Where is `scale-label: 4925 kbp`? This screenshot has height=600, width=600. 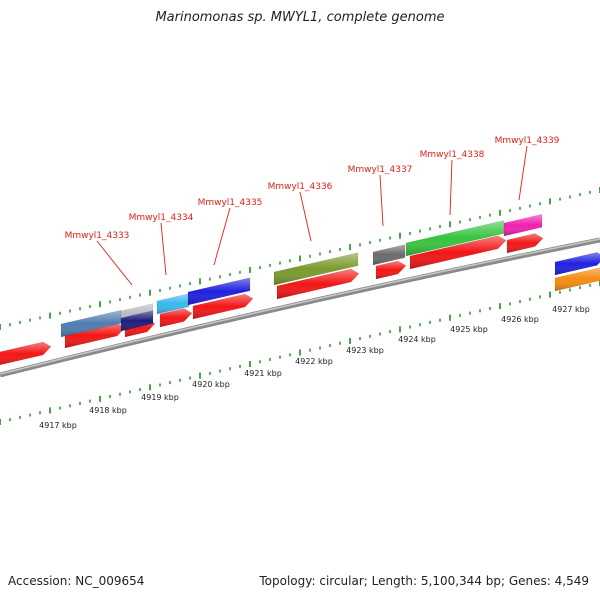 scale-label: 4925 kbp is located at coordinates (469, 329).